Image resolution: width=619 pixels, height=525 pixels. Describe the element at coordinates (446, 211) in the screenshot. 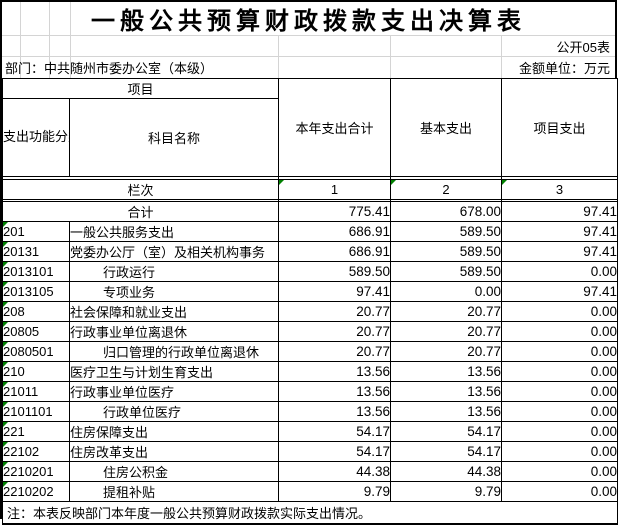

I see `total-value: 678.00` at that location.